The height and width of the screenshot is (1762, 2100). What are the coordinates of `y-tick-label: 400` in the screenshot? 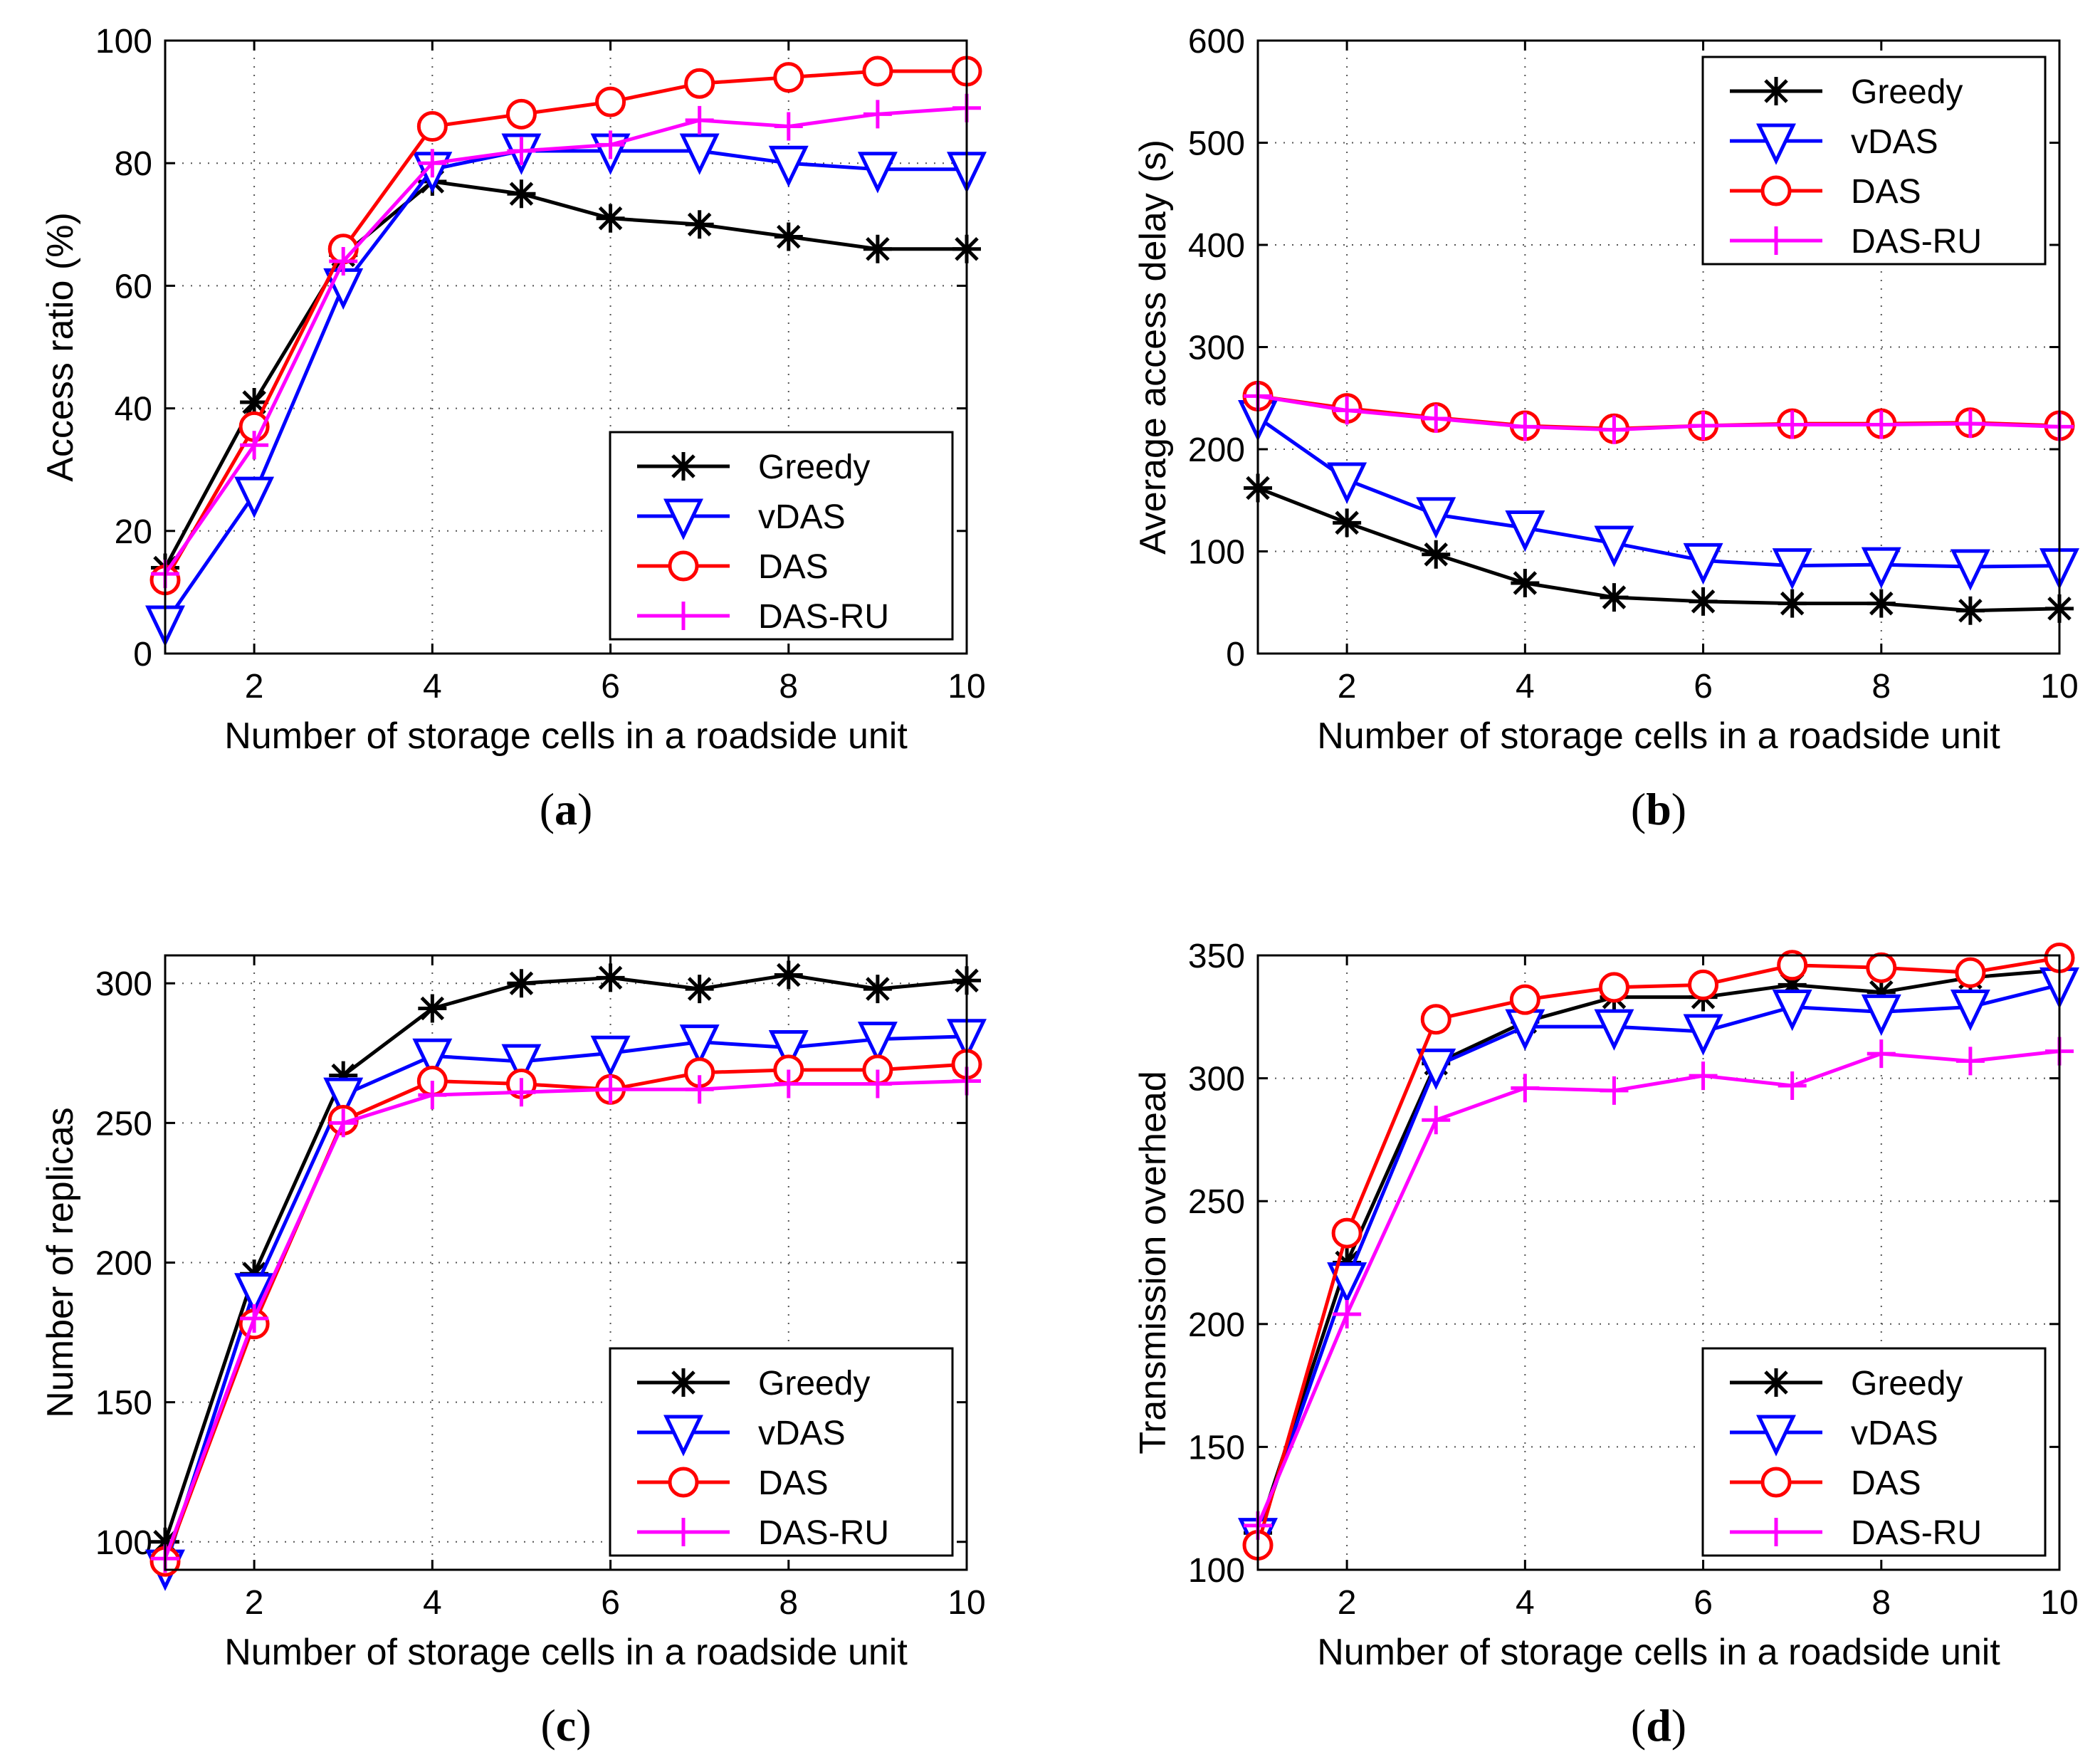 It's located at (1216, 246).